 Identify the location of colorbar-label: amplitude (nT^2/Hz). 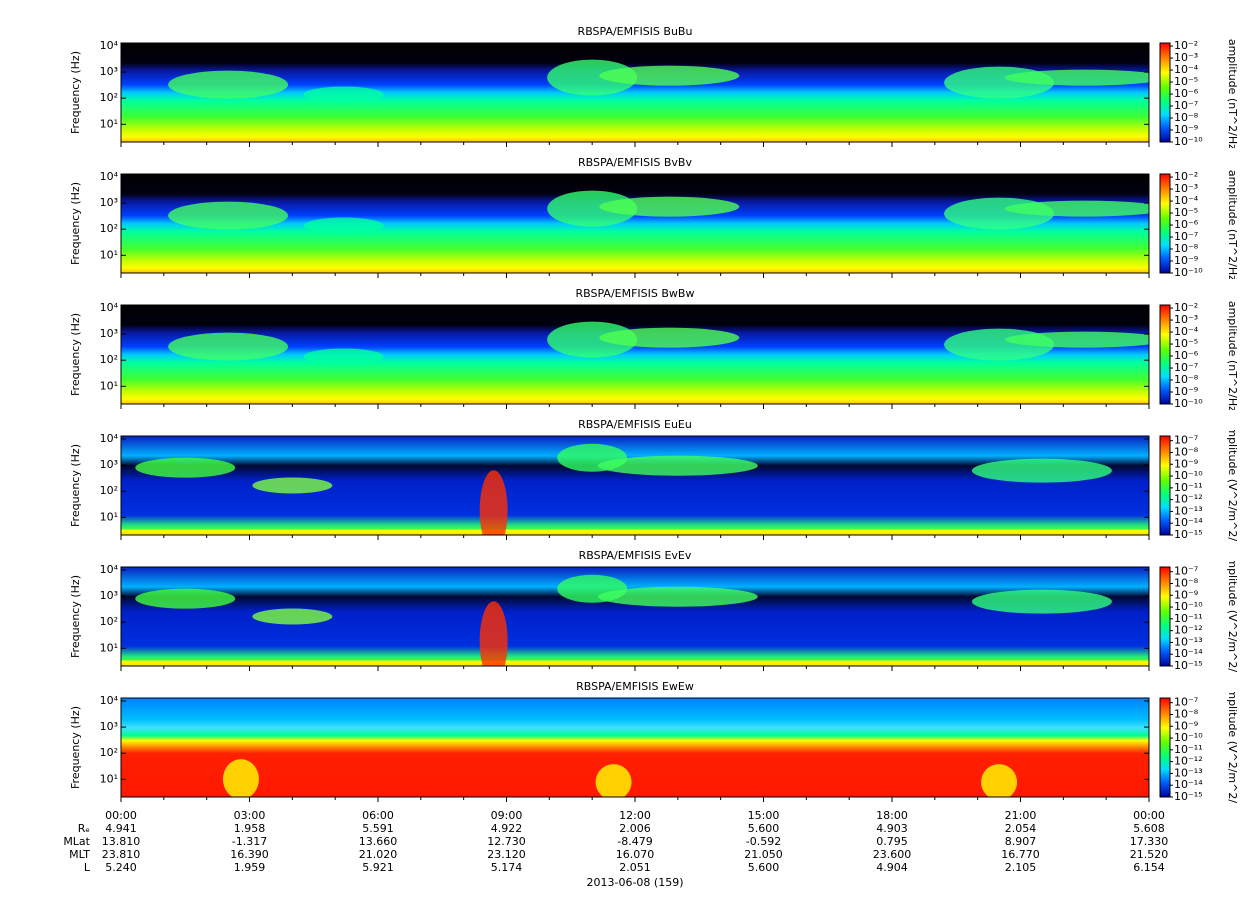
(1232, 358).